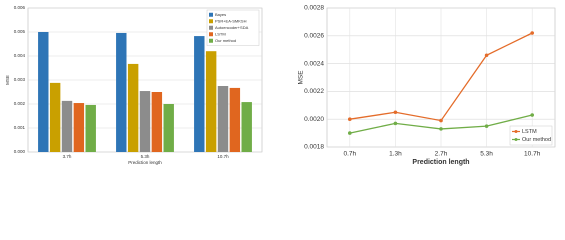  I want to click on x-tick-label: 0.7h, so click(349, 154).